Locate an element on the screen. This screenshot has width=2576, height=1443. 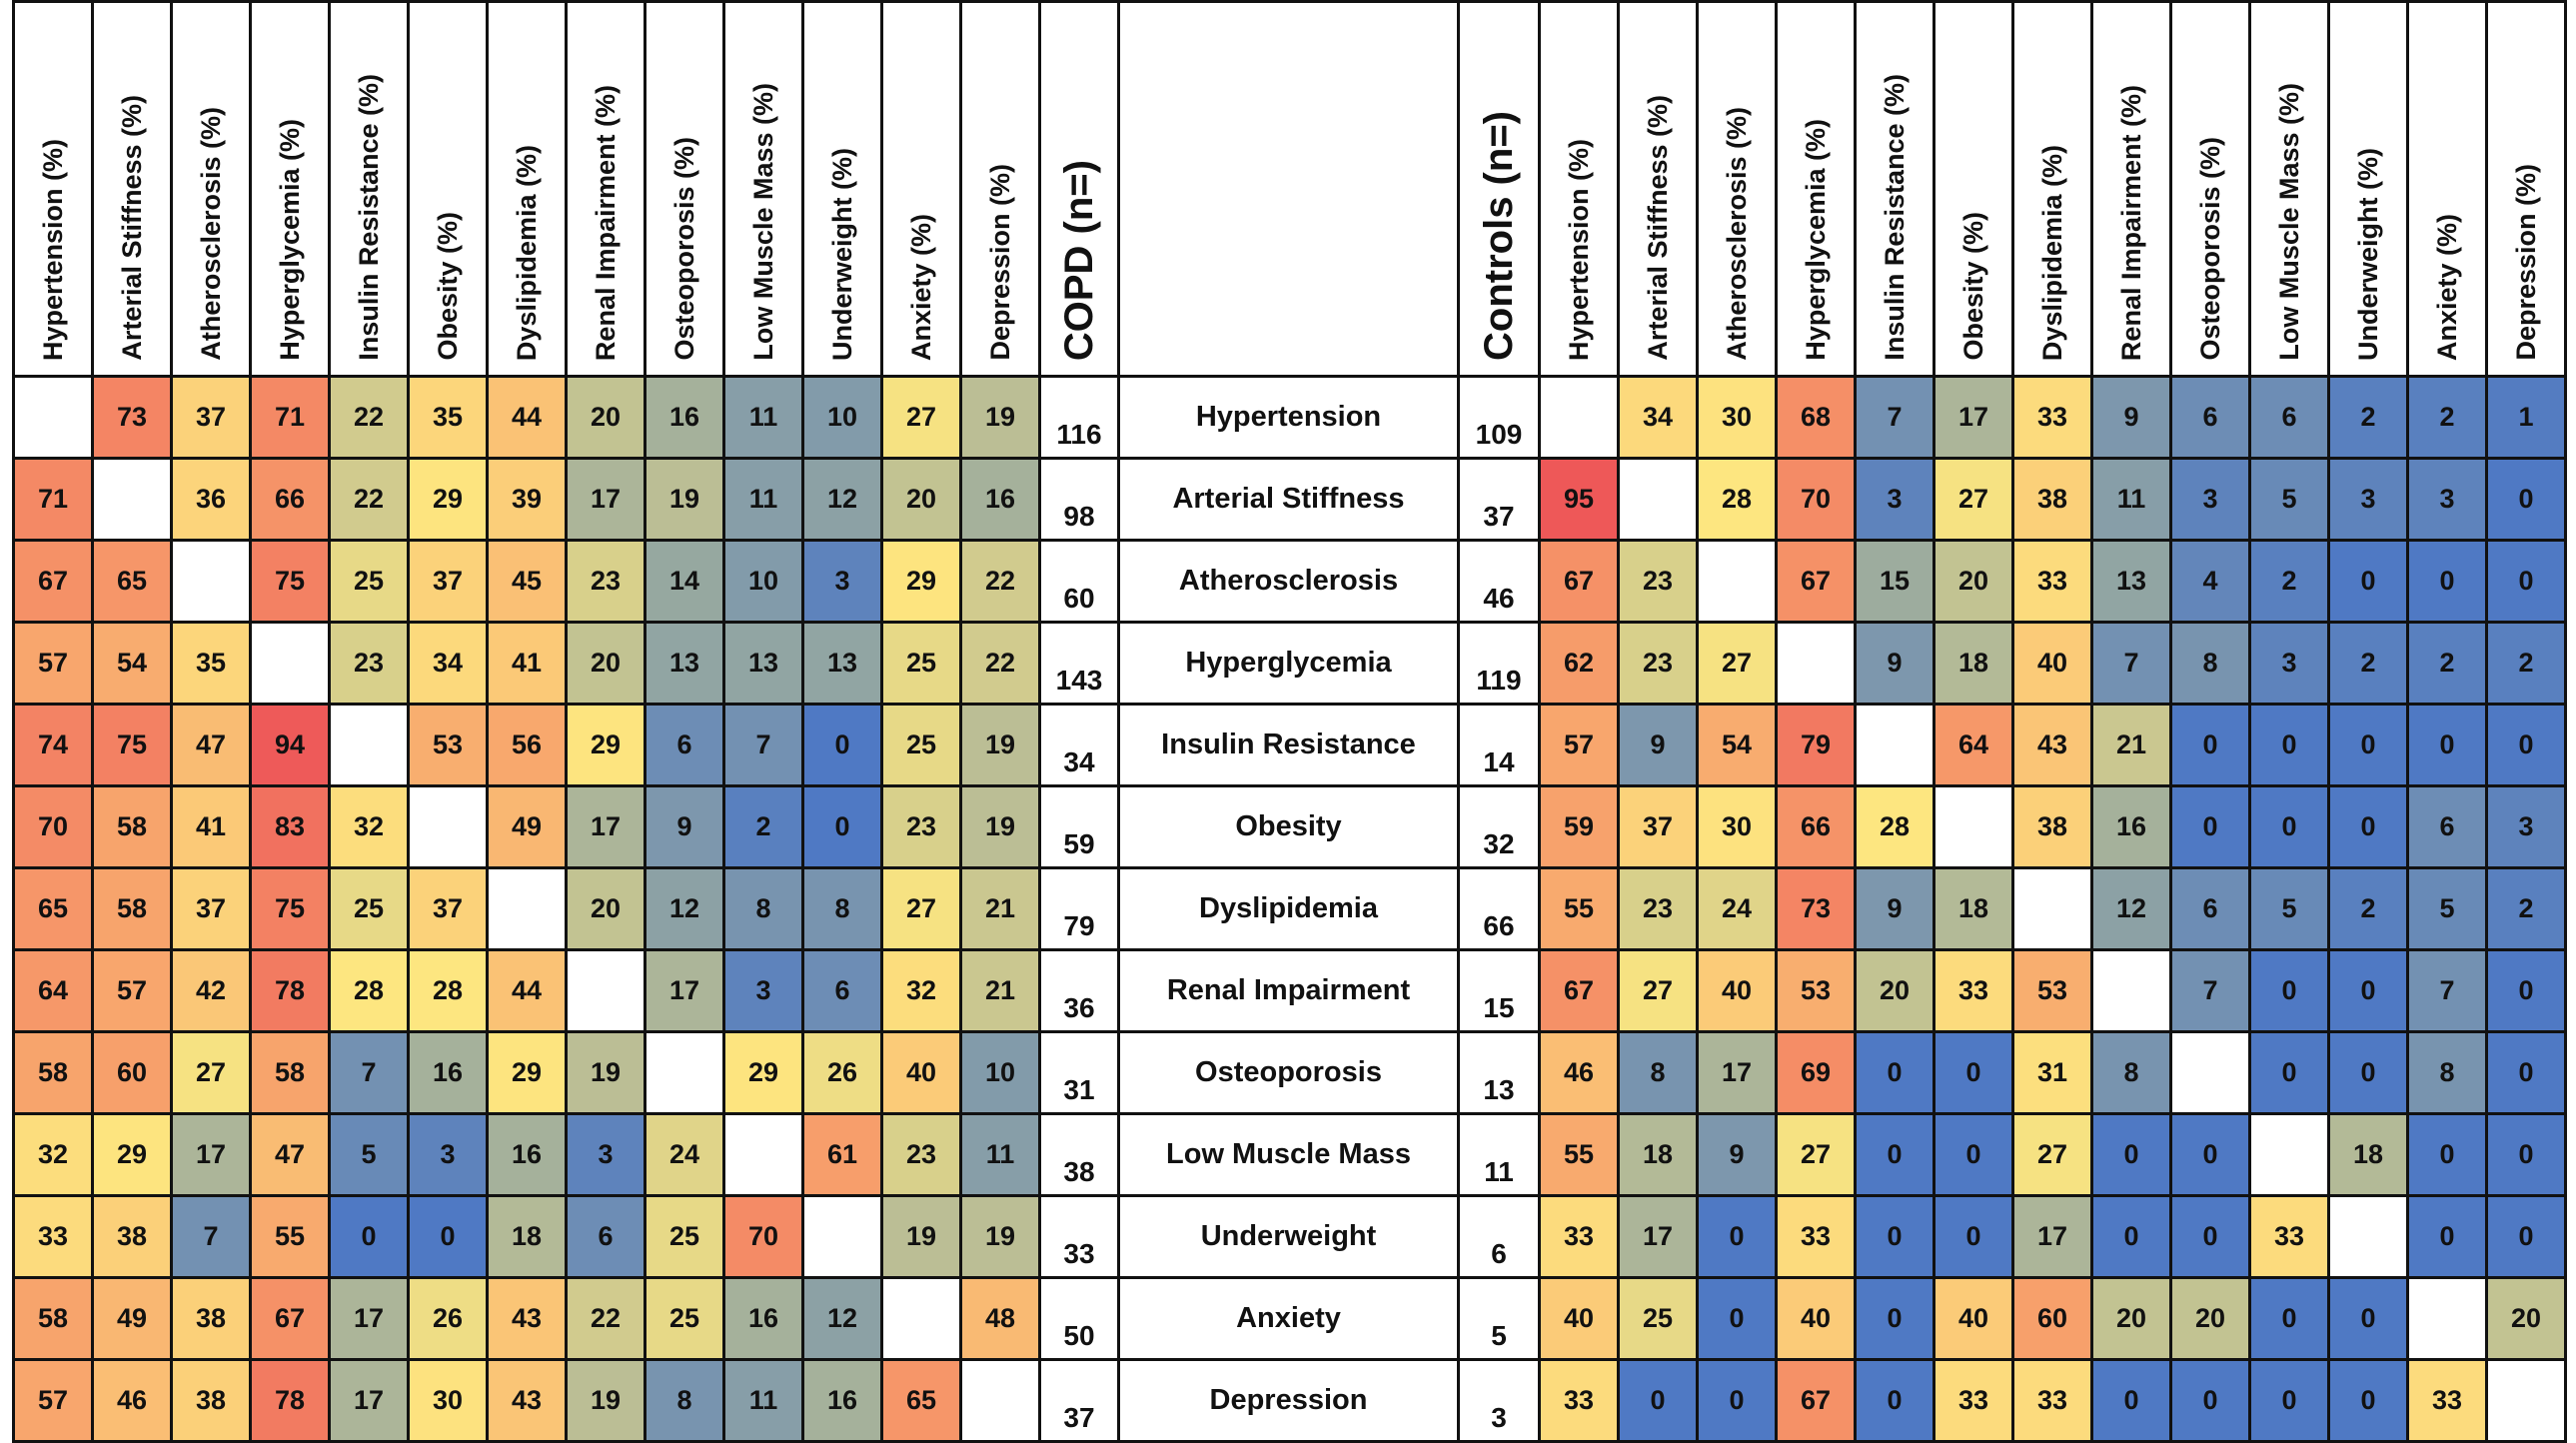
heat-cell: 18 is located at coordinates (1973, 908).